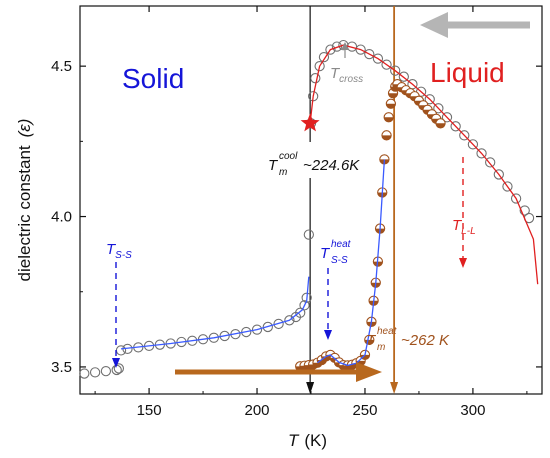  What do you see at coordinates (24, 200) in the screenshot?
I see `y-axis-title: dielectric constant(ε)` at bounding box center [24, 200].